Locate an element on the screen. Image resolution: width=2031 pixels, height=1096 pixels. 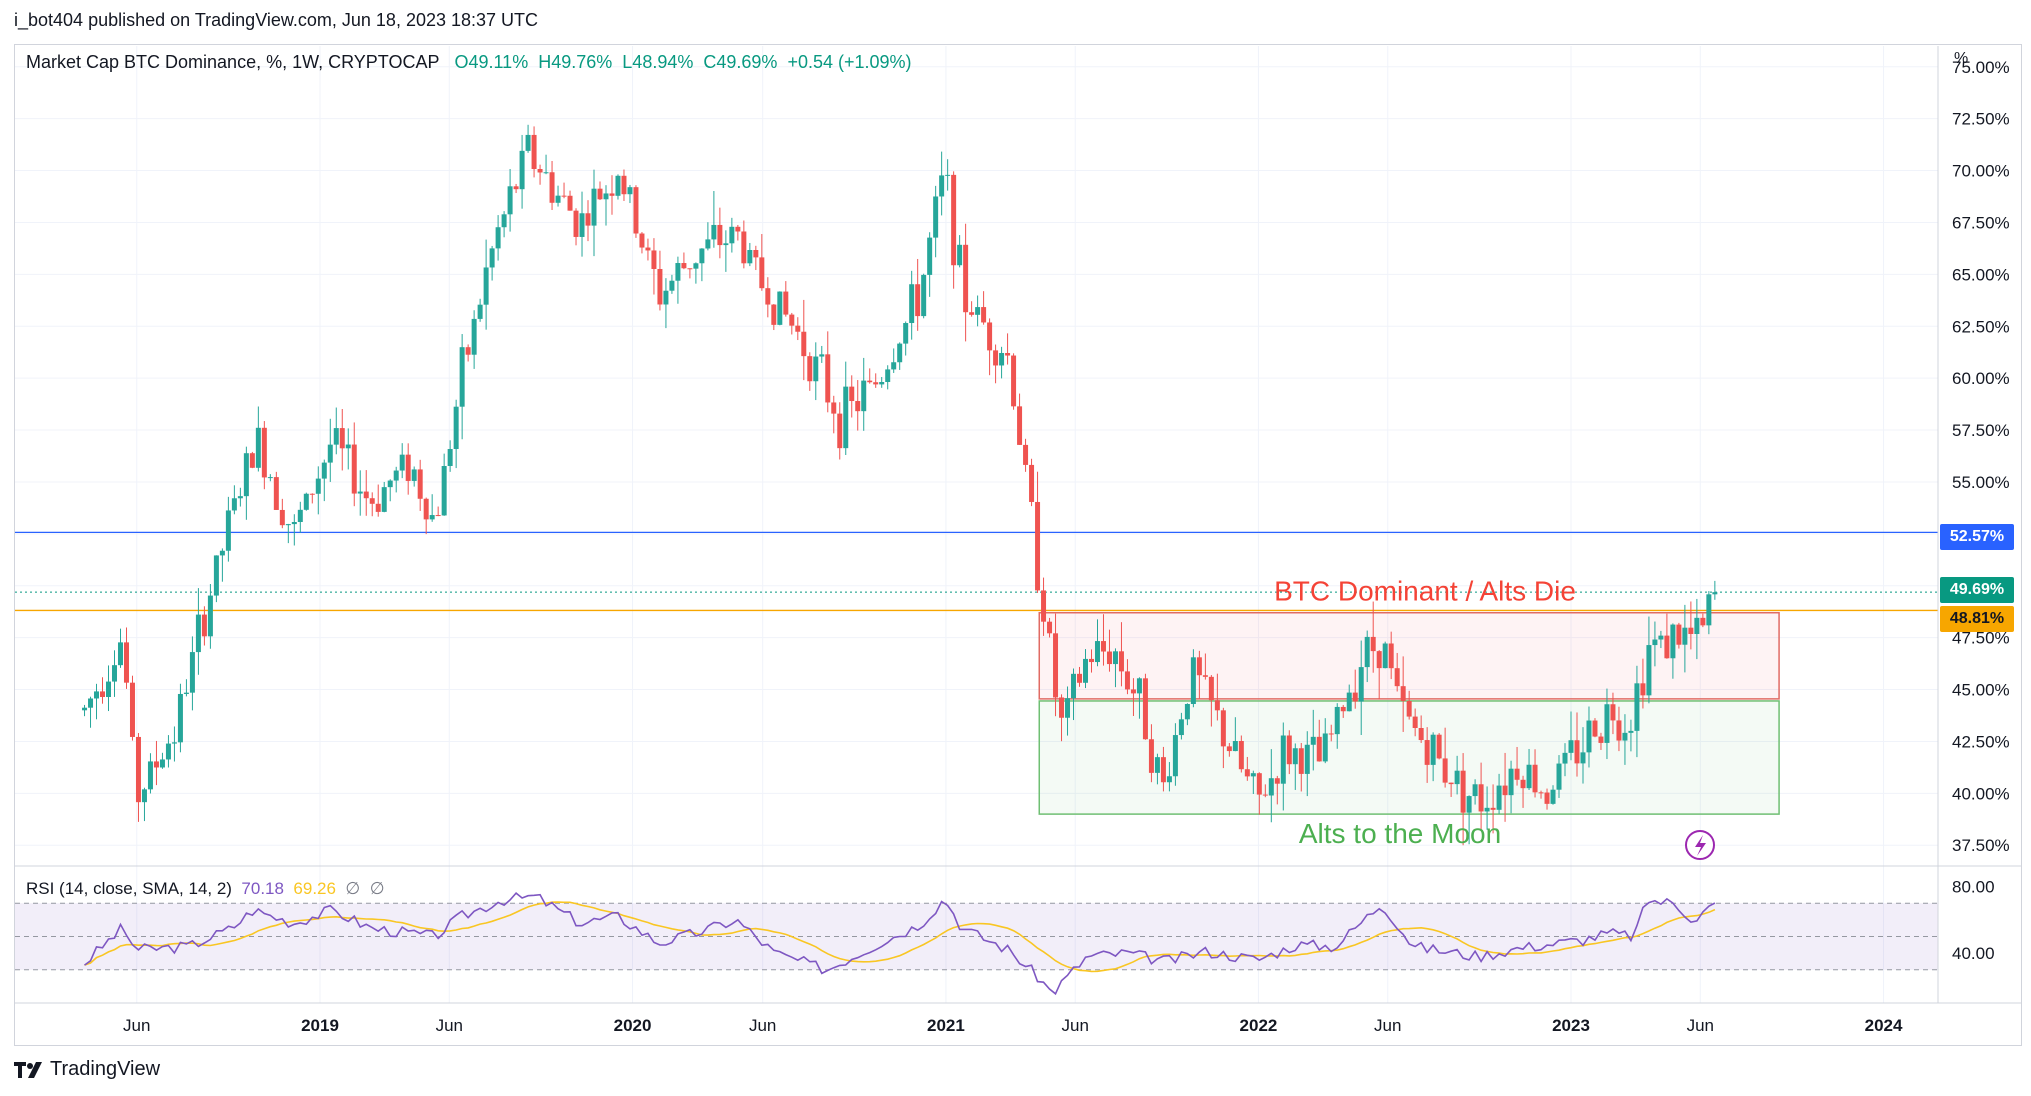
rsi-tick-label: 40.00 is located at coordinates (1973, 953).